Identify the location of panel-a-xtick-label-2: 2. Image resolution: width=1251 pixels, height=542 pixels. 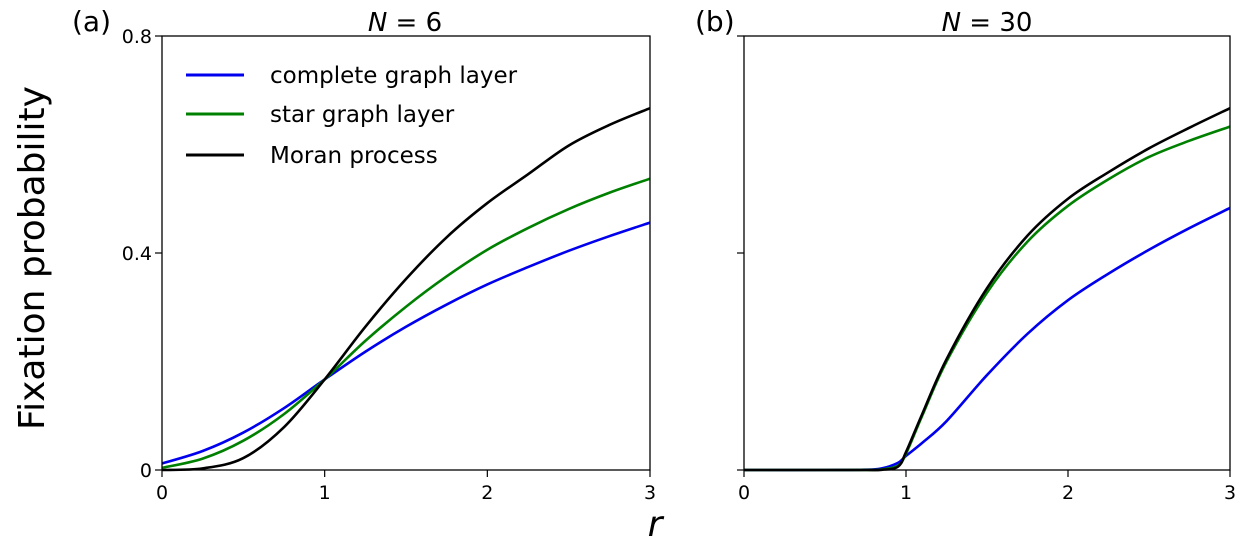
(487, 493).